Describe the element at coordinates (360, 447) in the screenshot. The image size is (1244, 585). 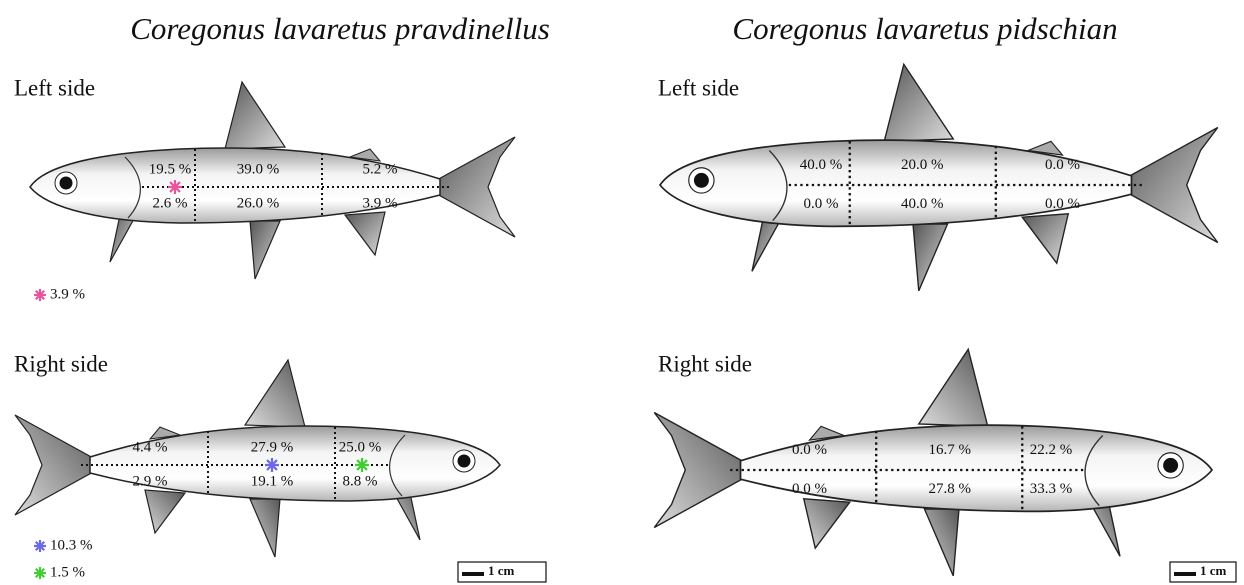
I see `upper-percentage: 25.0 %` at that location.